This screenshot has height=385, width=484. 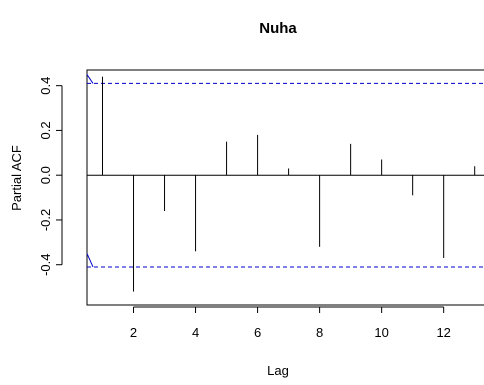 I want to click on x-axis-label: Lag, so click(x=278, y=370).